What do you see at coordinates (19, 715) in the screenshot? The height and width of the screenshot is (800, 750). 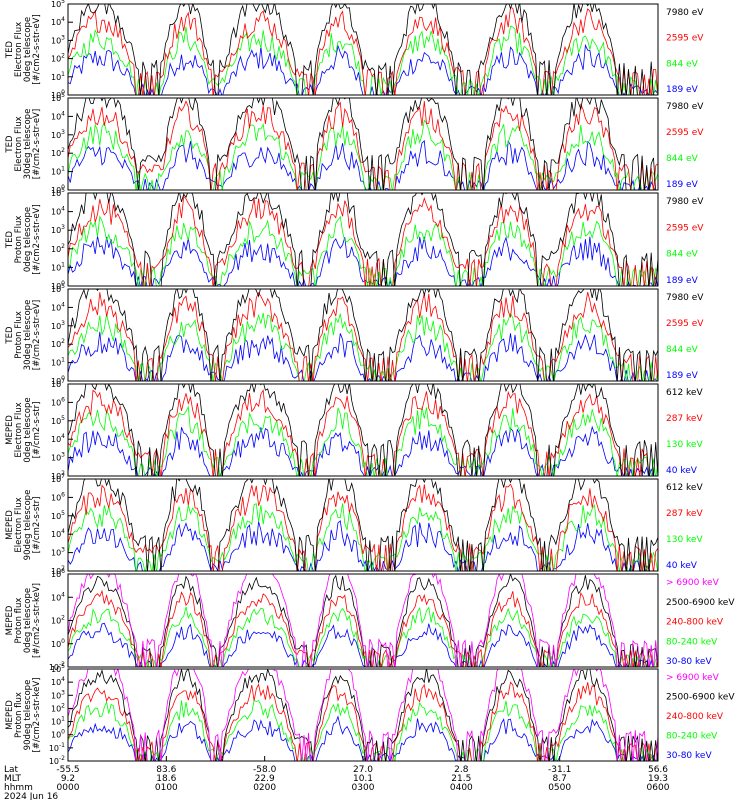 I see `ylabel-line: Proton flux` at bounding box center [19, 715].